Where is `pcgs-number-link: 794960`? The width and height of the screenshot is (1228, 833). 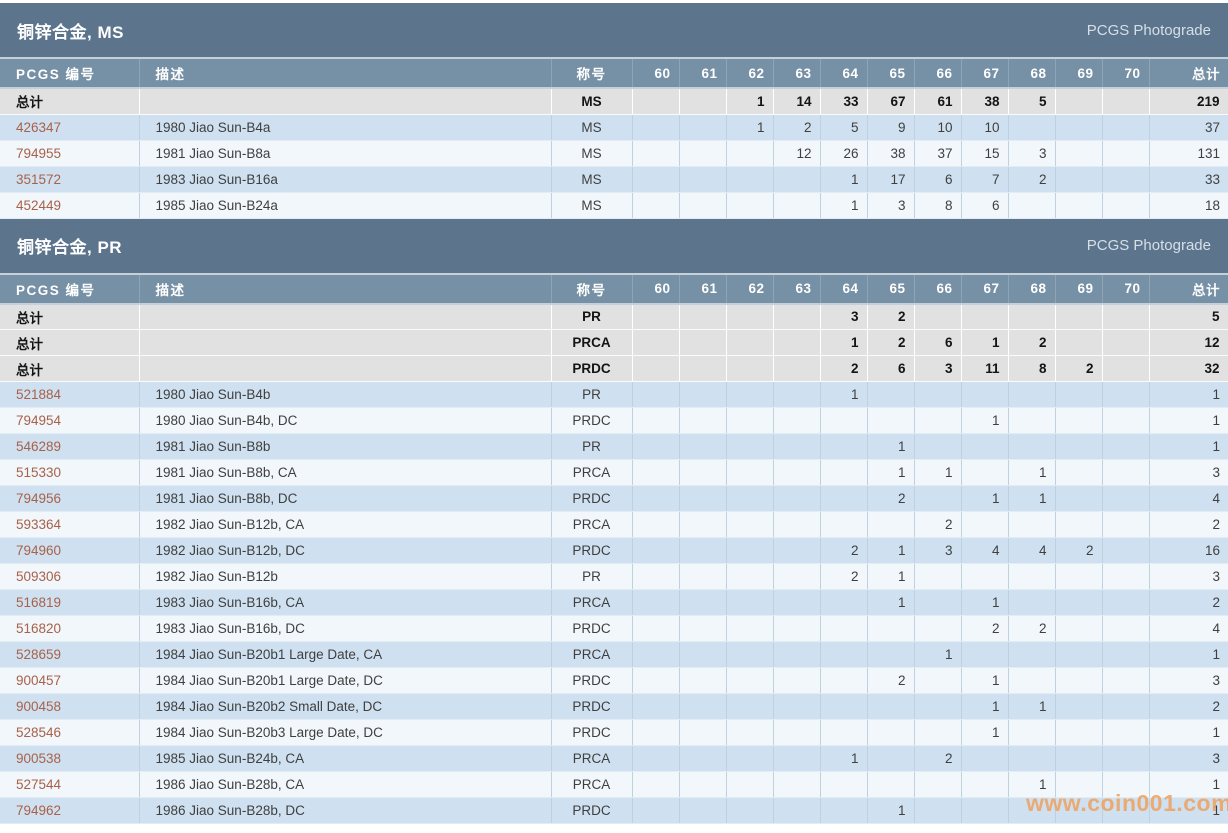
pcgs-number-link: 794960 is located at coordinates (39, 550).